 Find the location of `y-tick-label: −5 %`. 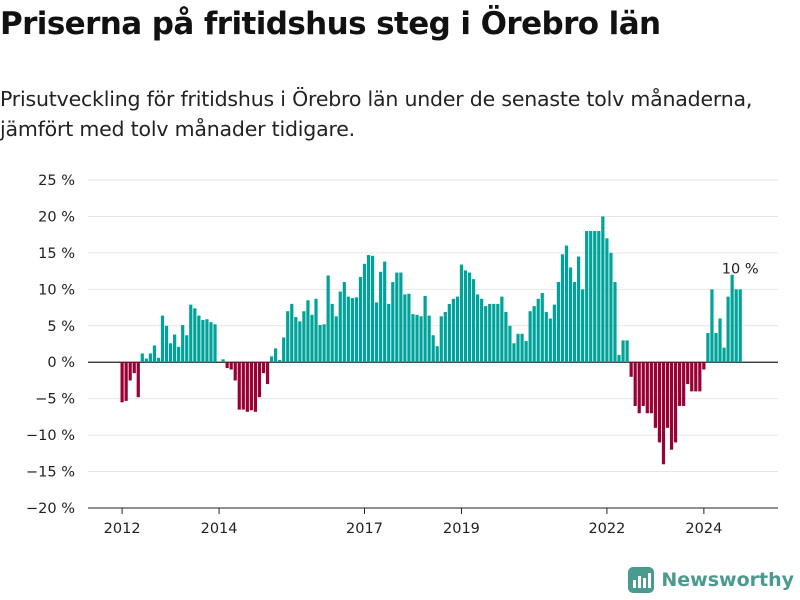

y-tick-label: −5 % is located at coordinates (55, 400).